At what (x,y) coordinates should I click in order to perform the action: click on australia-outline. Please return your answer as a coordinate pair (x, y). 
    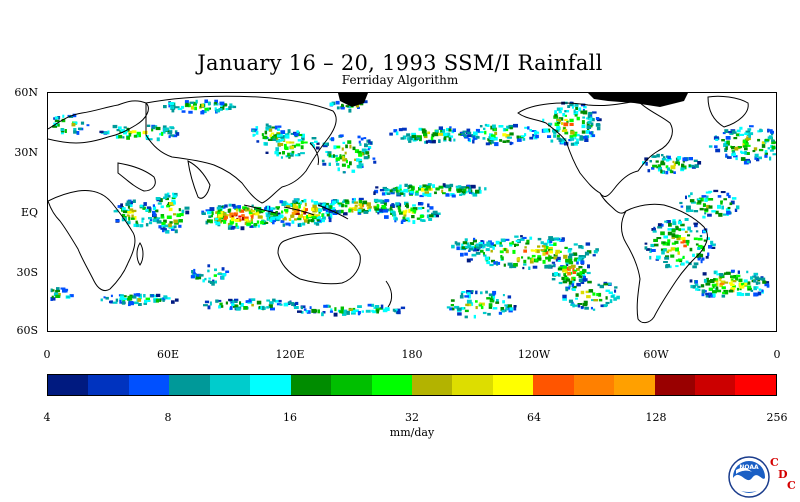
    Looking at the image, I should click on (319, 258).